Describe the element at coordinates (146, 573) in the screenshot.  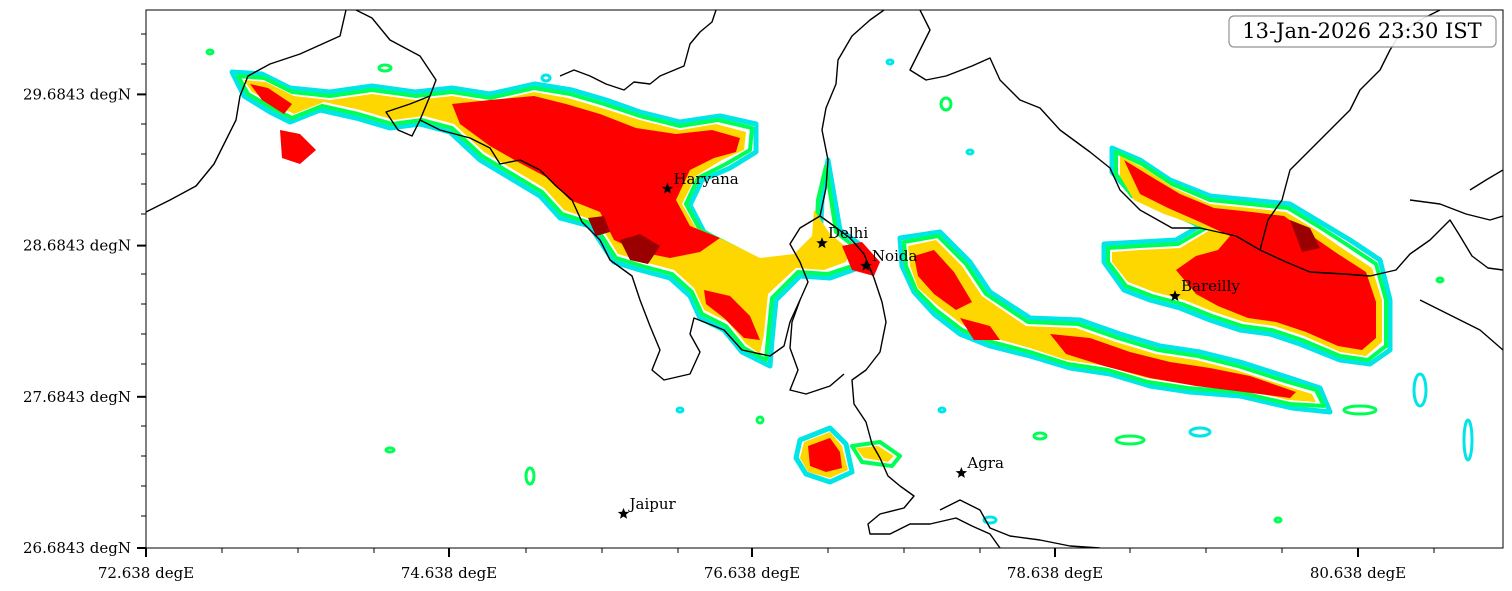
I see `x-tick-label: 72.638 degE` at that location.